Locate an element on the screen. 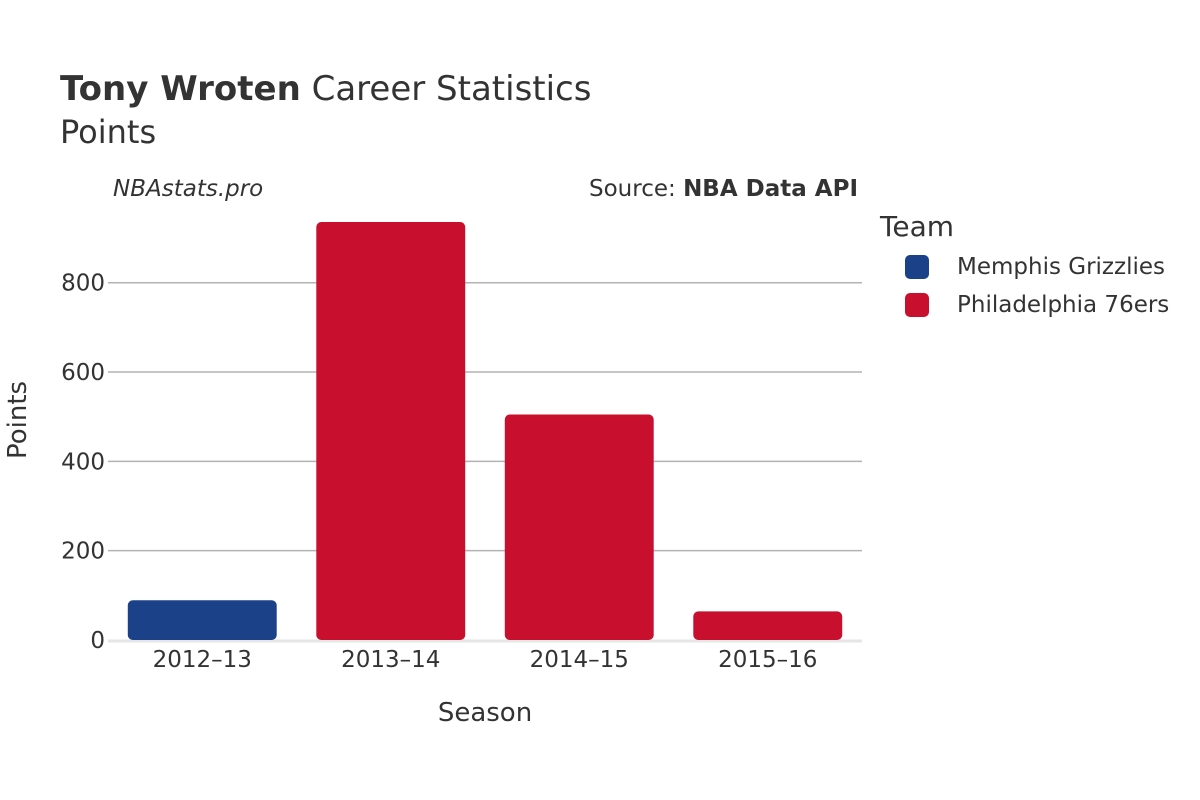 The width and height of the screenshot is (1200, 800). title-player-name: Tony Wroten is located at coordinates (180, 89).